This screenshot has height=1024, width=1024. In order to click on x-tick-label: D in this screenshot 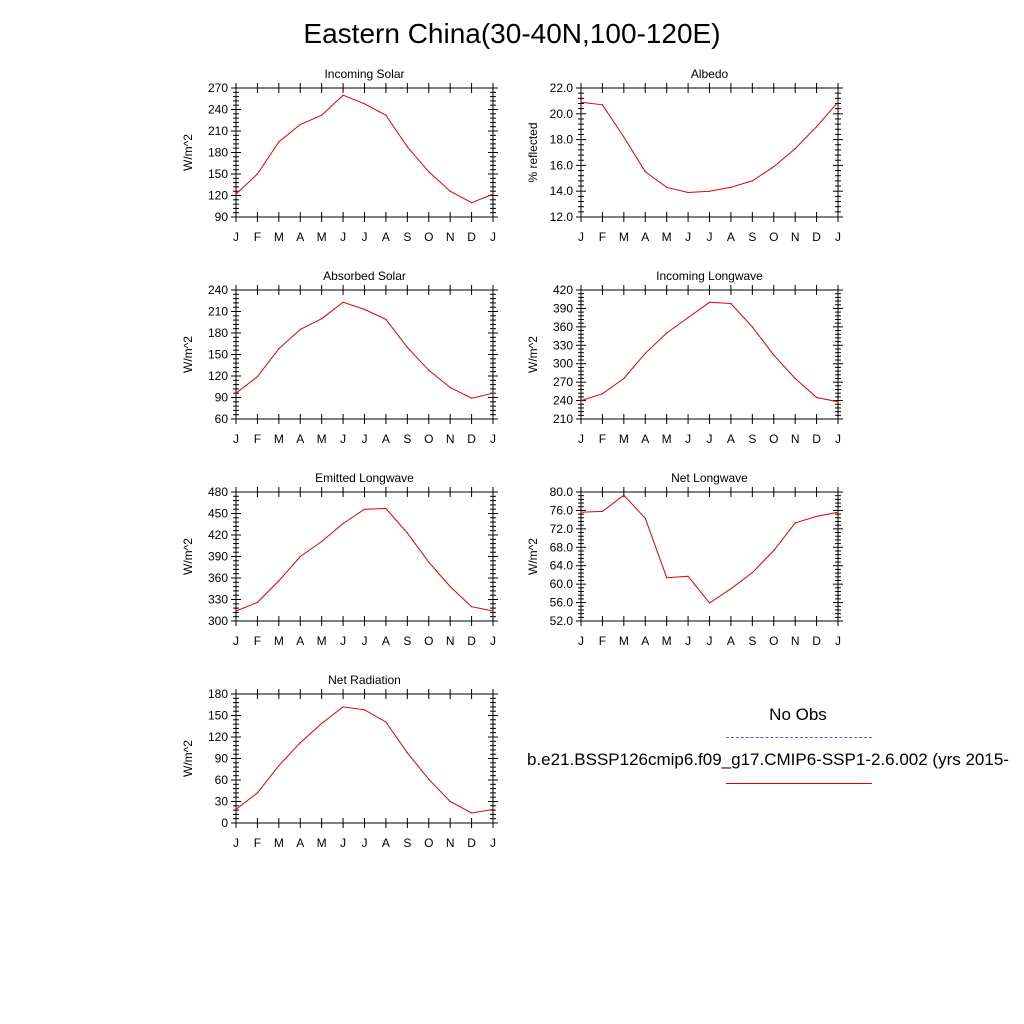, I will do `click(816, 237)`.